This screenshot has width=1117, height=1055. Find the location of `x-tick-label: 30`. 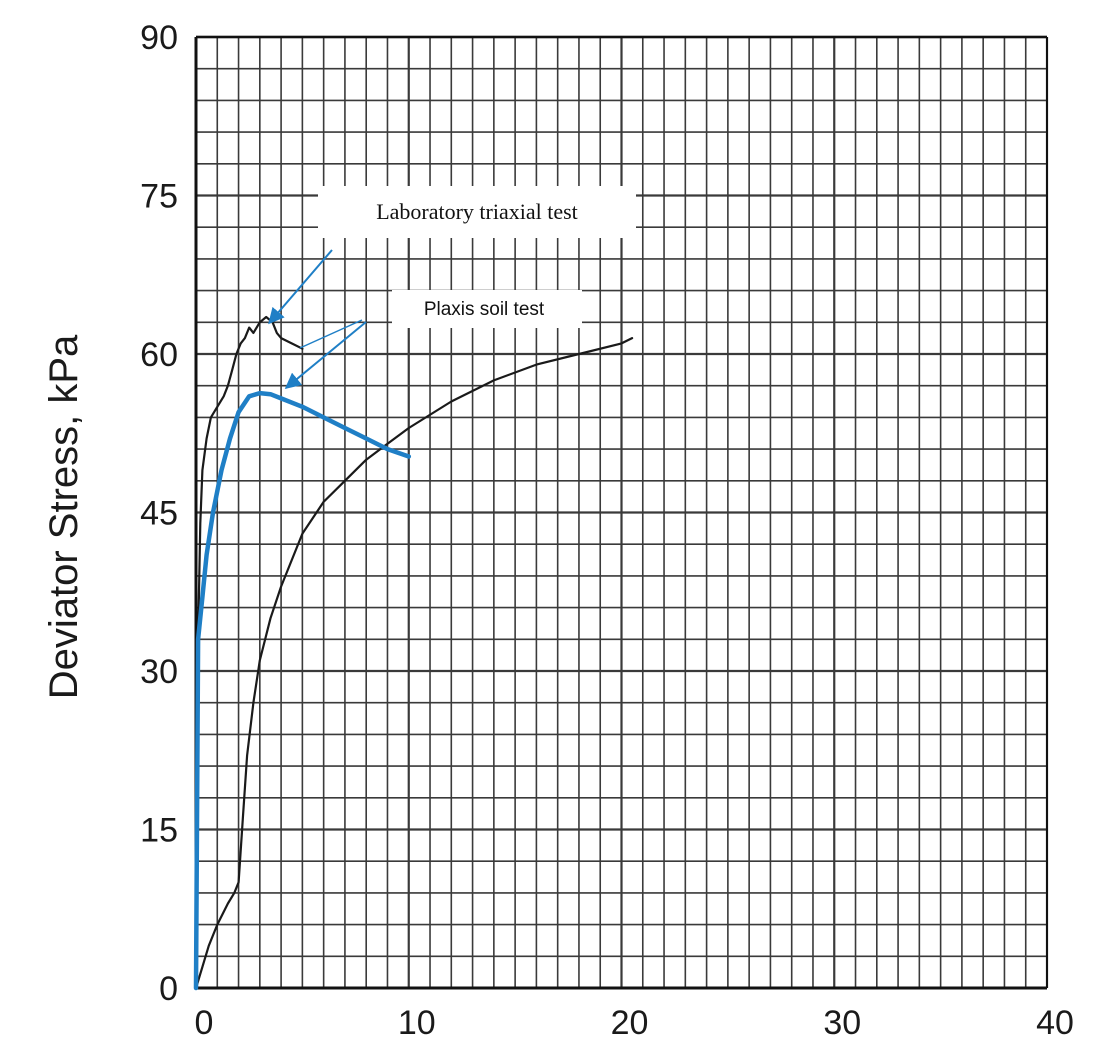

x-tick-label: 30 is located at coordinates (842, 1023).